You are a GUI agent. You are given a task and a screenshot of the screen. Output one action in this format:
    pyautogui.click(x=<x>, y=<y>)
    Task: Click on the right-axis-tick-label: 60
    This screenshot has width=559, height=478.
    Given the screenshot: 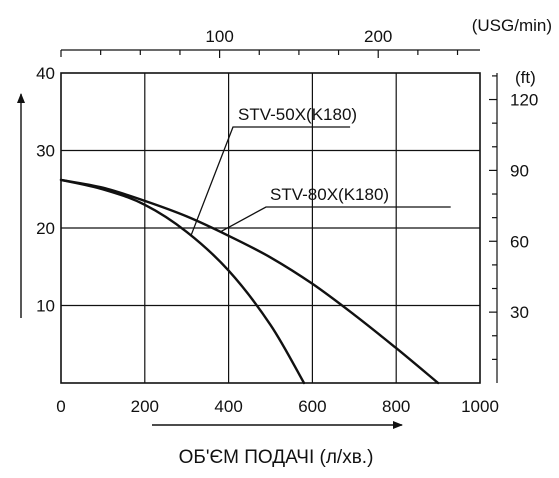 What is the action you would take?
    pyautogui.click(x=519, y=241)
    